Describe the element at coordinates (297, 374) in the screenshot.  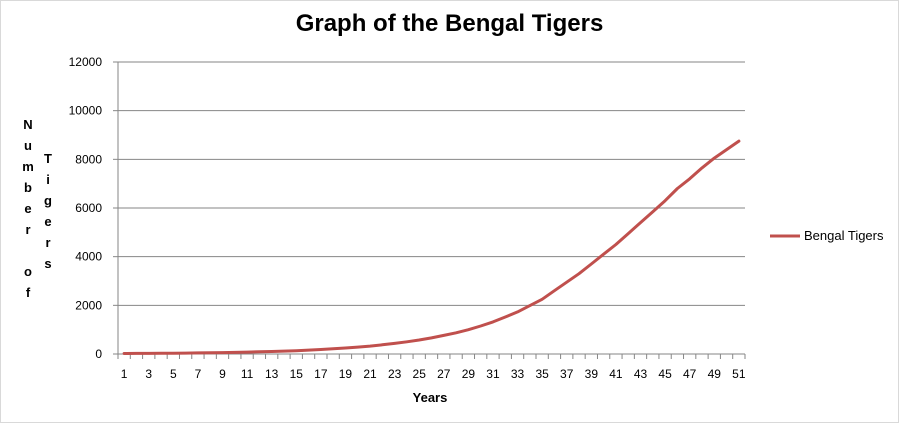
I see `x-tick-label: 15` at that location.